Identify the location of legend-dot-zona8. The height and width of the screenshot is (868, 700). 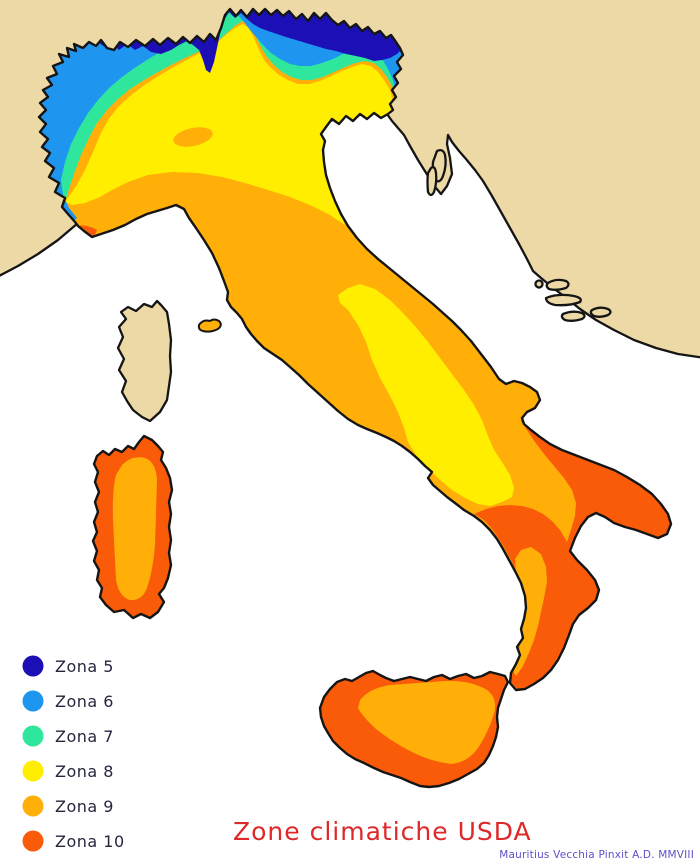
(33, 771).